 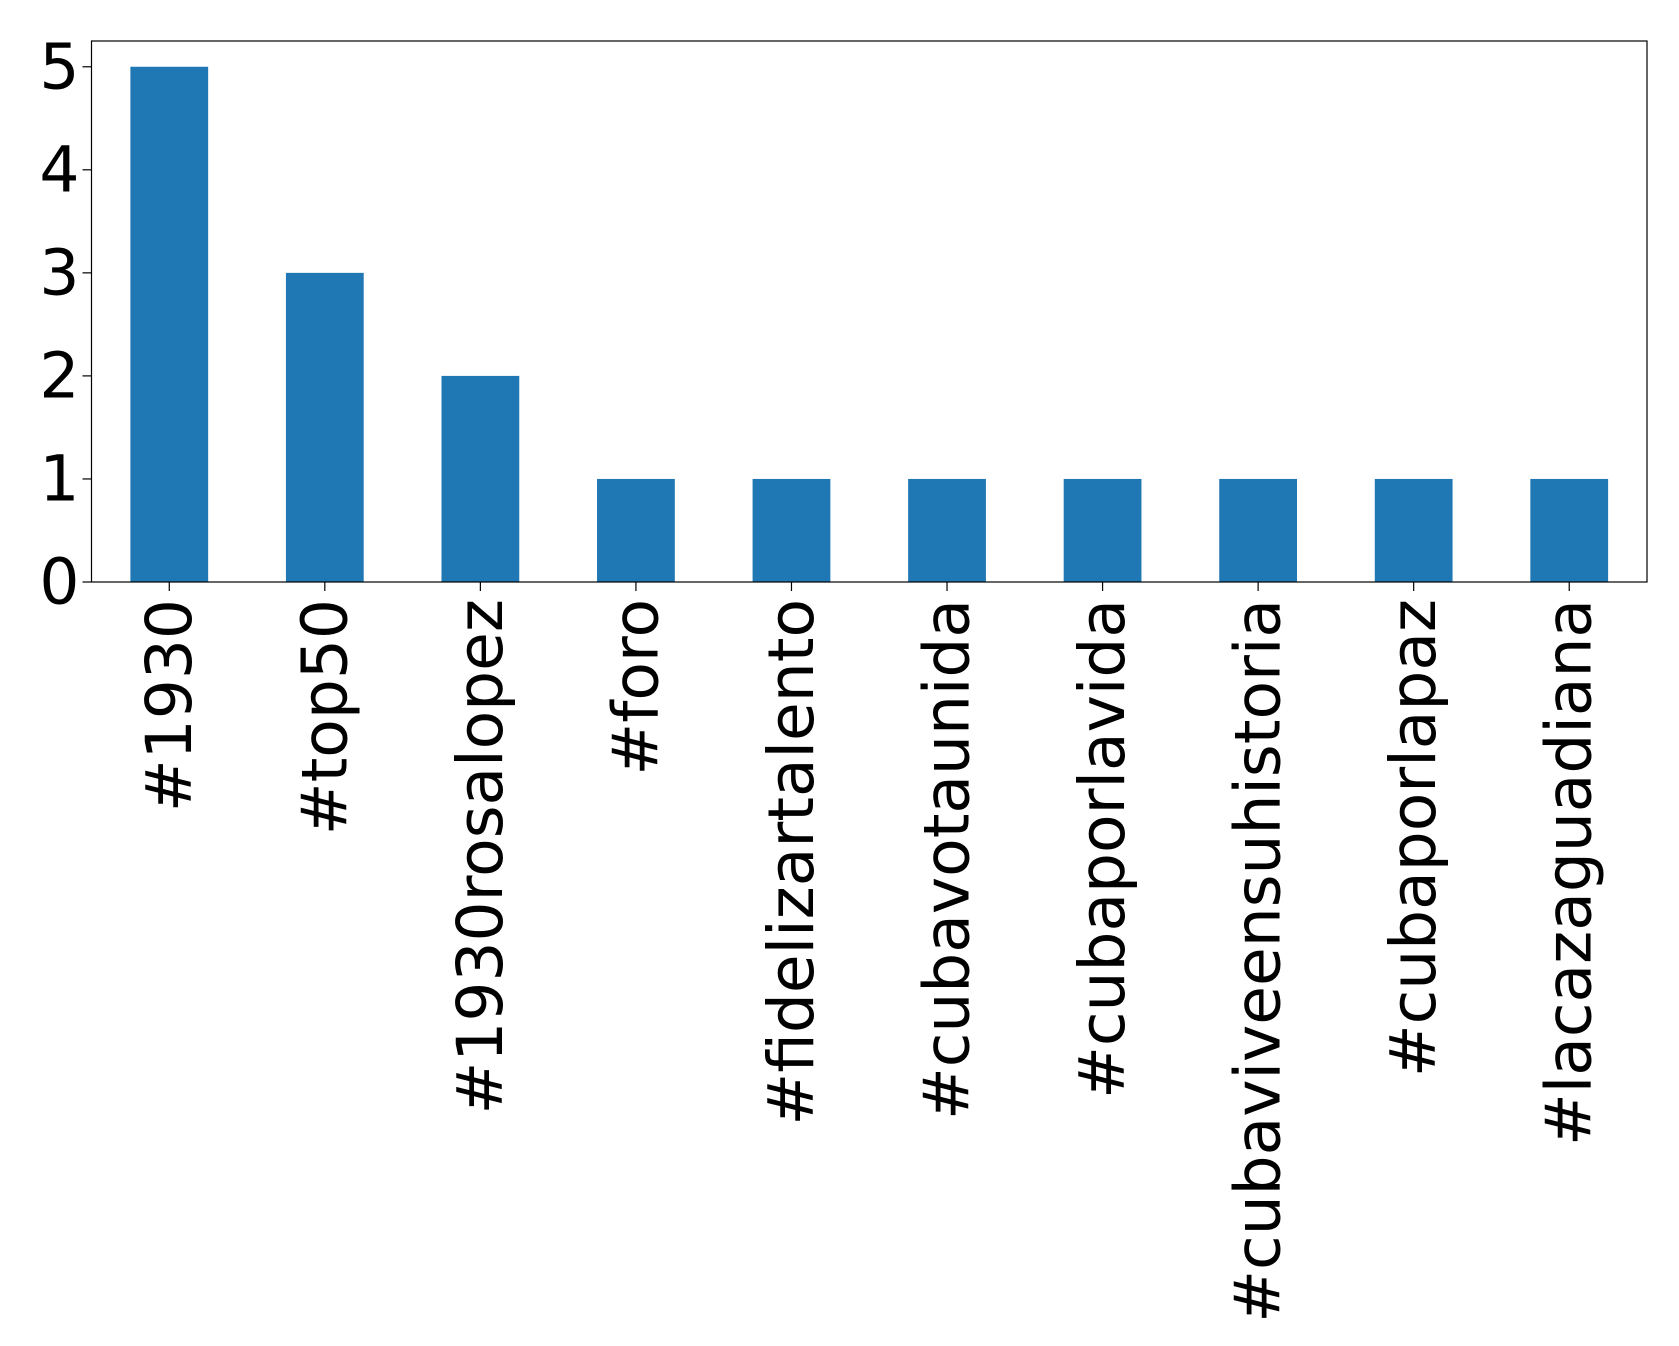 What do you see at coordinates (947, 859) in the screenshot?
I see `x-tick-label: #cubavotaunida` at bounding box center [947, 859].